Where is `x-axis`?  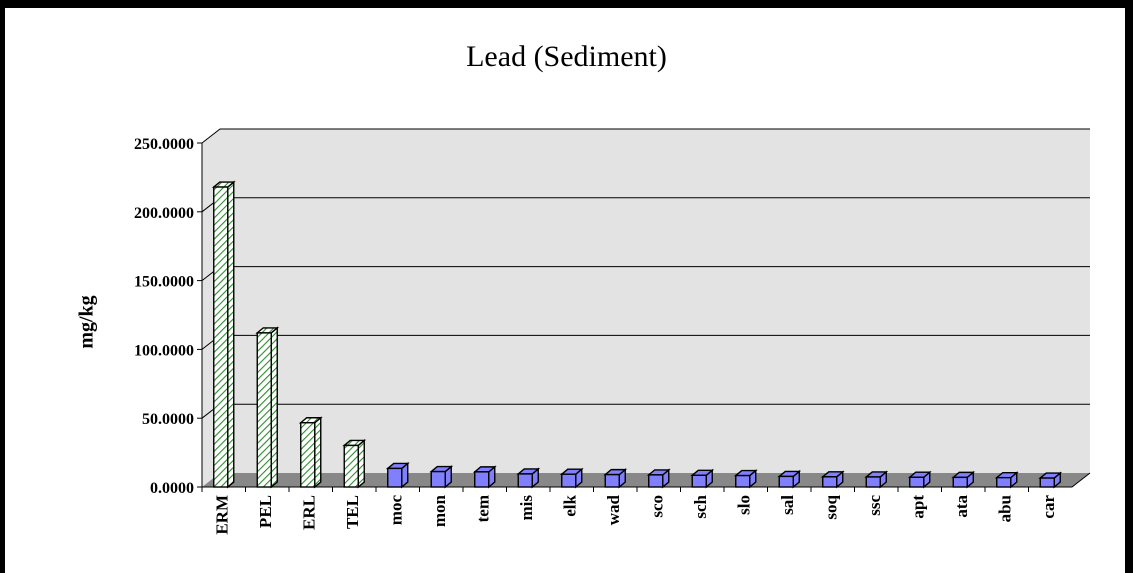 x-axis is located at coordinates (646, 480).